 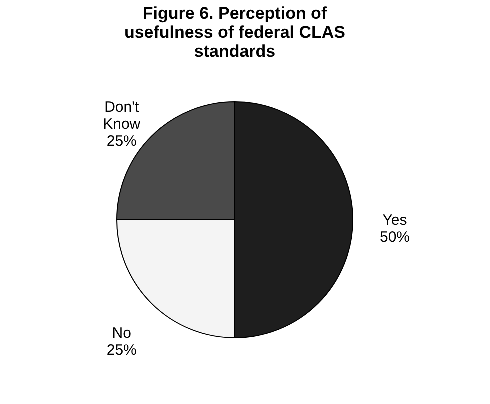 What do you see at coordinates (122, 333) in the screenshot?
I see `slice-label: No` at bounding box center [122, 333].